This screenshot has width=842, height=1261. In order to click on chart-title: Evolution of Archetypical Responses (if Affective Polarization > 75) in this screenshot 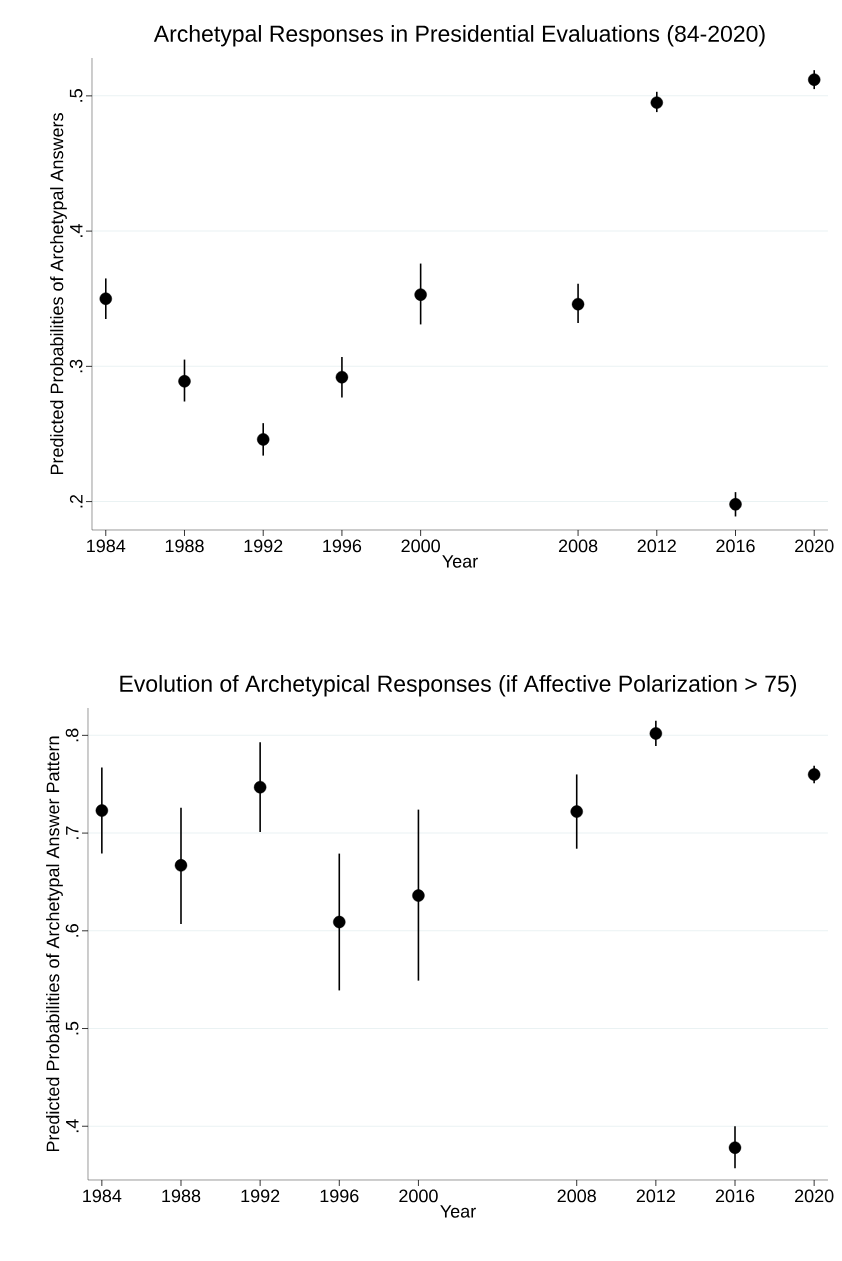, I will do `click(458, 686)`.